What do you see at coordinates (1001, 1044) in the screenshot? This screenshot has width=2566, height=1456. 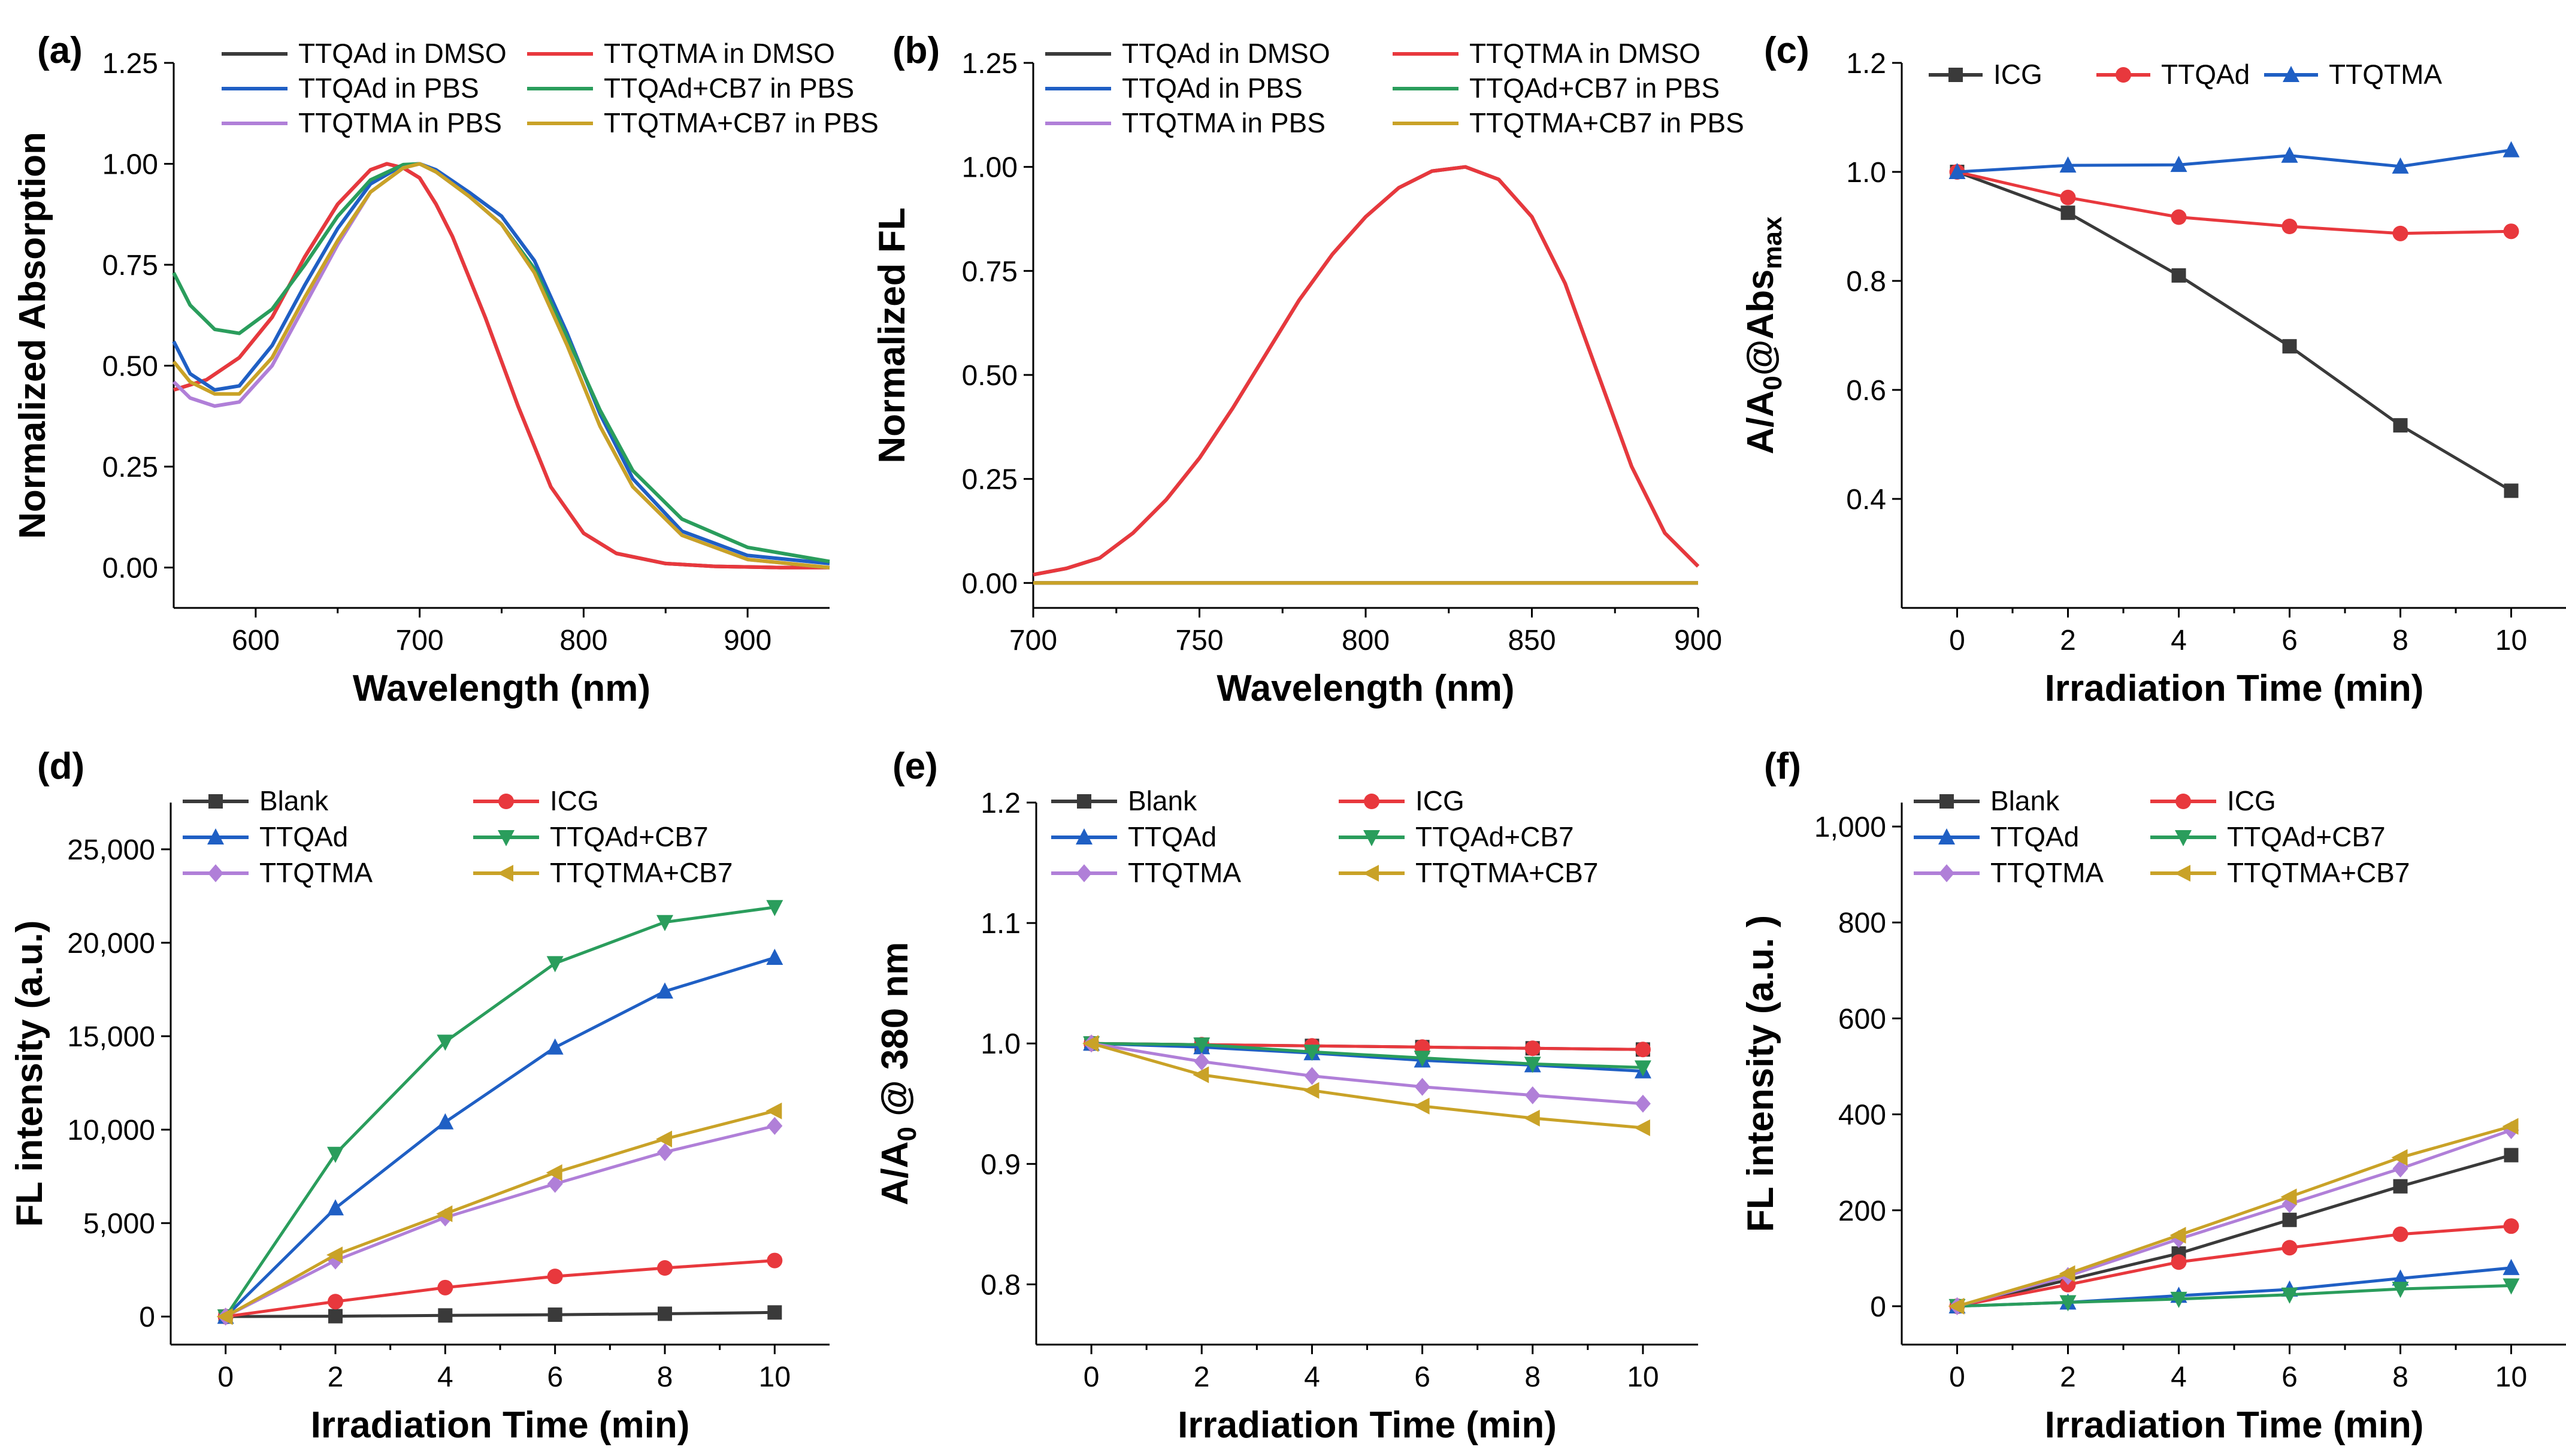 I see `y-tick-label: 1.0` at bounding box center [1001, 1044].